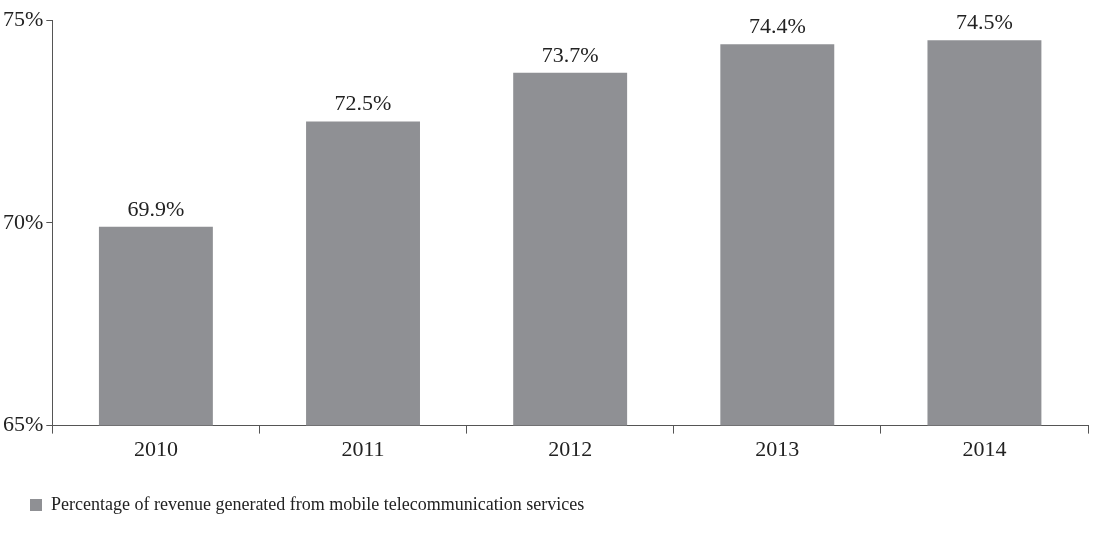 This screenshot has width=1094, height=534. Describe the element at coordinates (777, 26) in the screenshot. I see `data-label: 74.4%` at that location.